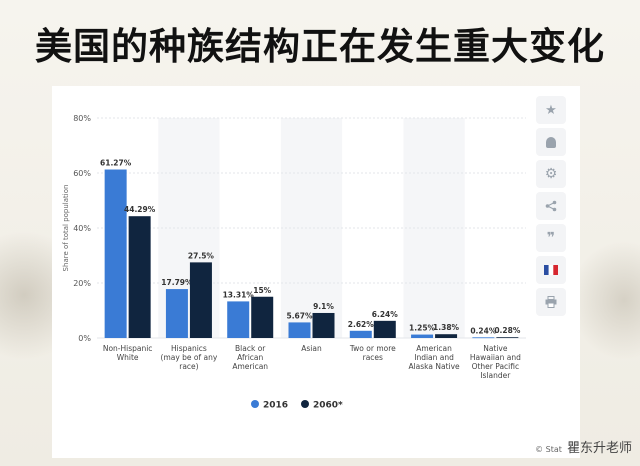  What do you see at coordinates (496, 366) in the screenshot?
I see `x-tick-label: Other Pacific` at bounding box center [496, 366].